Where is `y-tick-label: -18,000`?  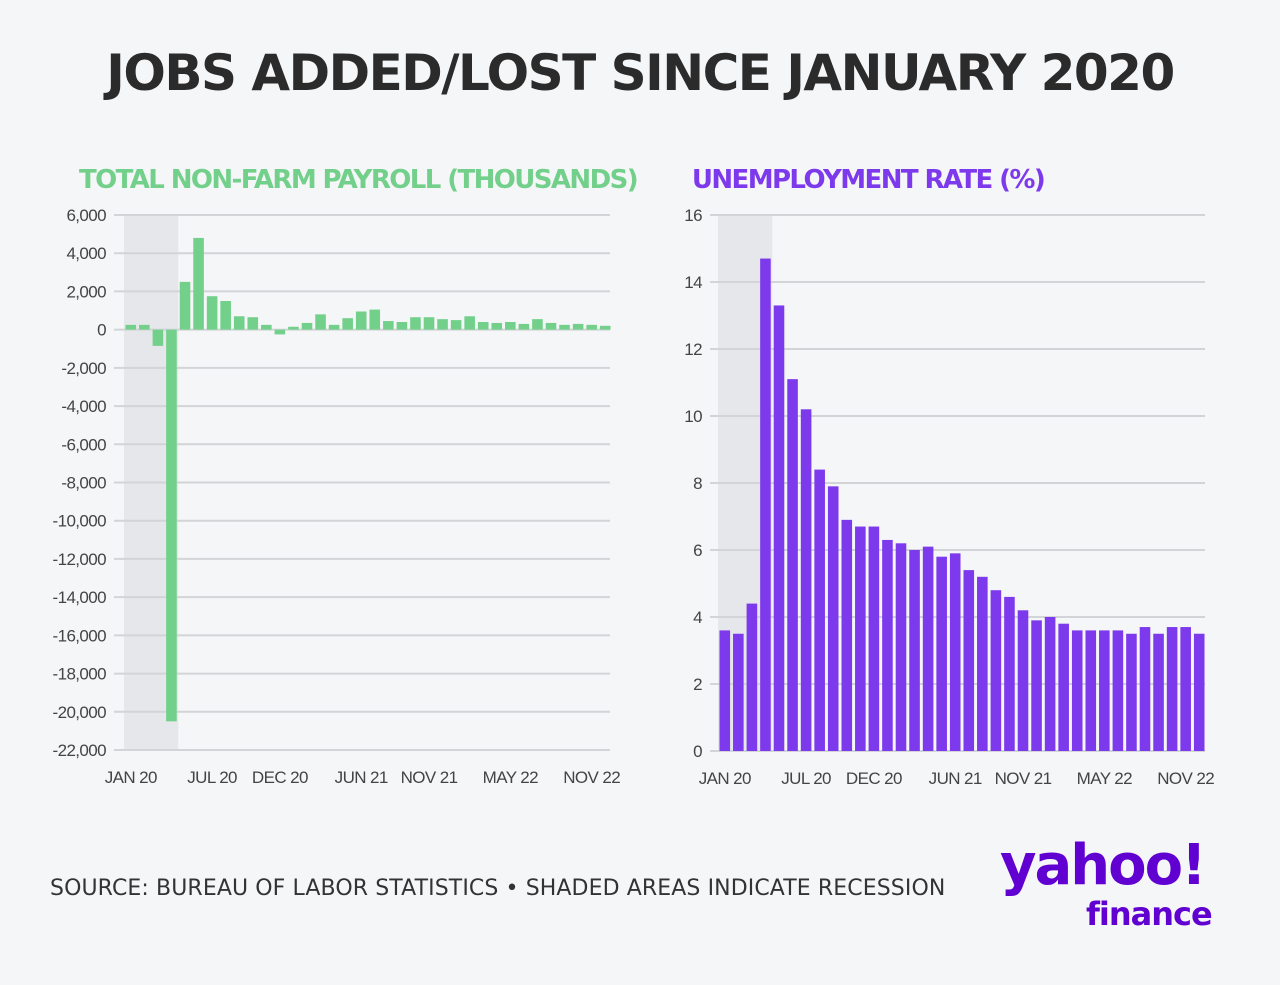 y-tick-label: -18,000 is located at coordinates (80, 674).